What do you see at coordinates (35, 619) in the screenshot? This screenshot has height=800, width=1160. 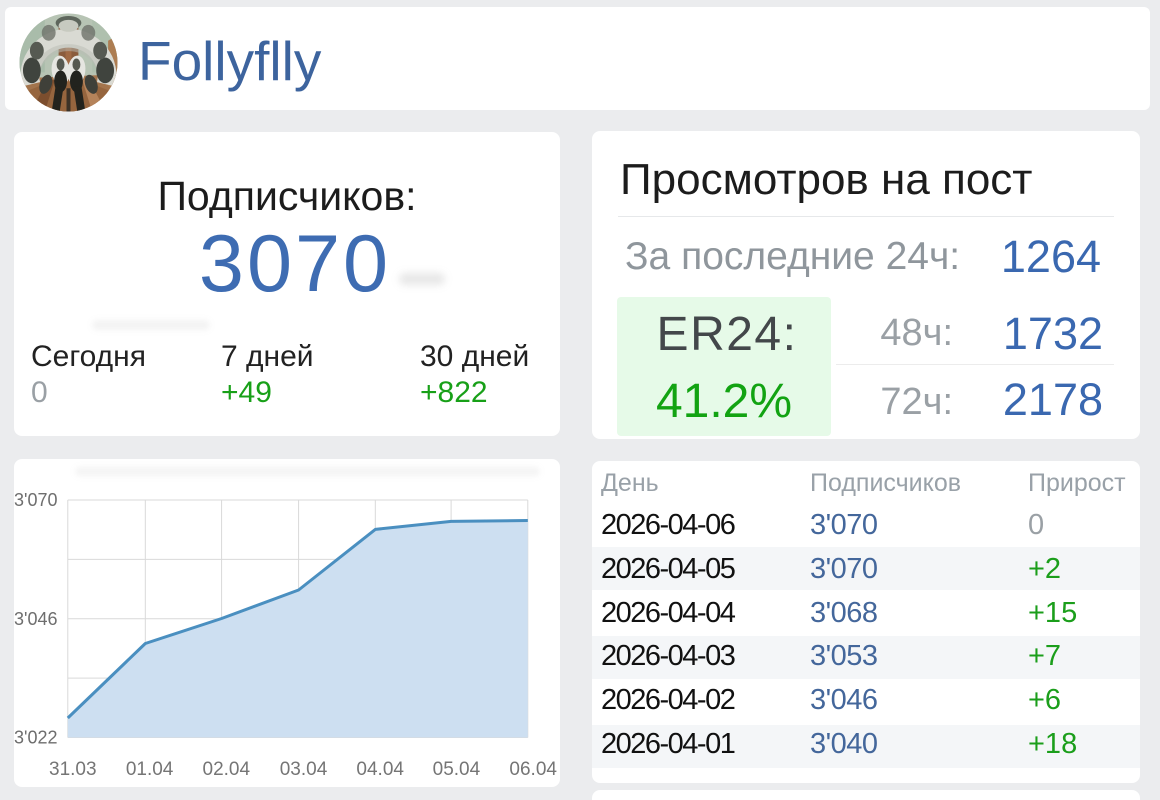 I see `svg-text: 3'046` at bounding box center [35, 619].